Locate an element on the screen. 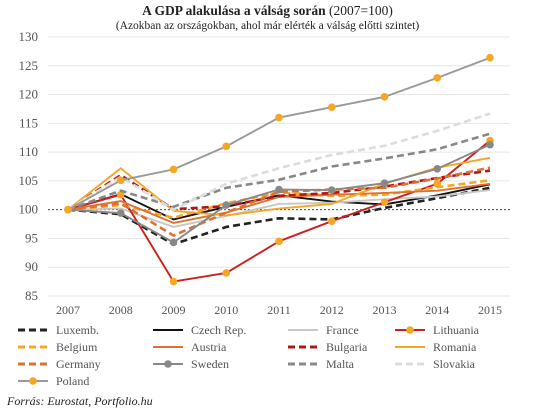  x-tick-label: 2009 is located at coordinates (174, 310).